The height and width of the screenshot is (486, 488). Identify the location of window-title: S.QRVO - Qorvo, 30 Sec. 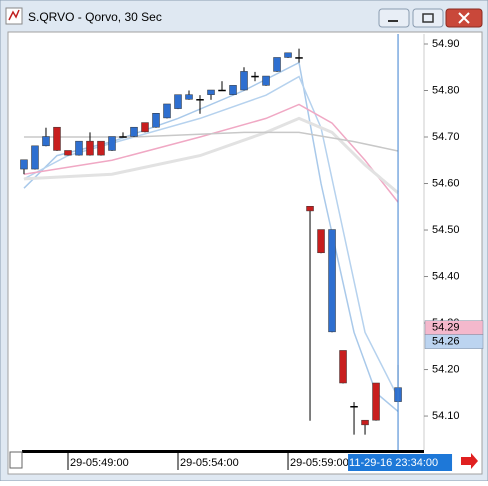
(95, 17).